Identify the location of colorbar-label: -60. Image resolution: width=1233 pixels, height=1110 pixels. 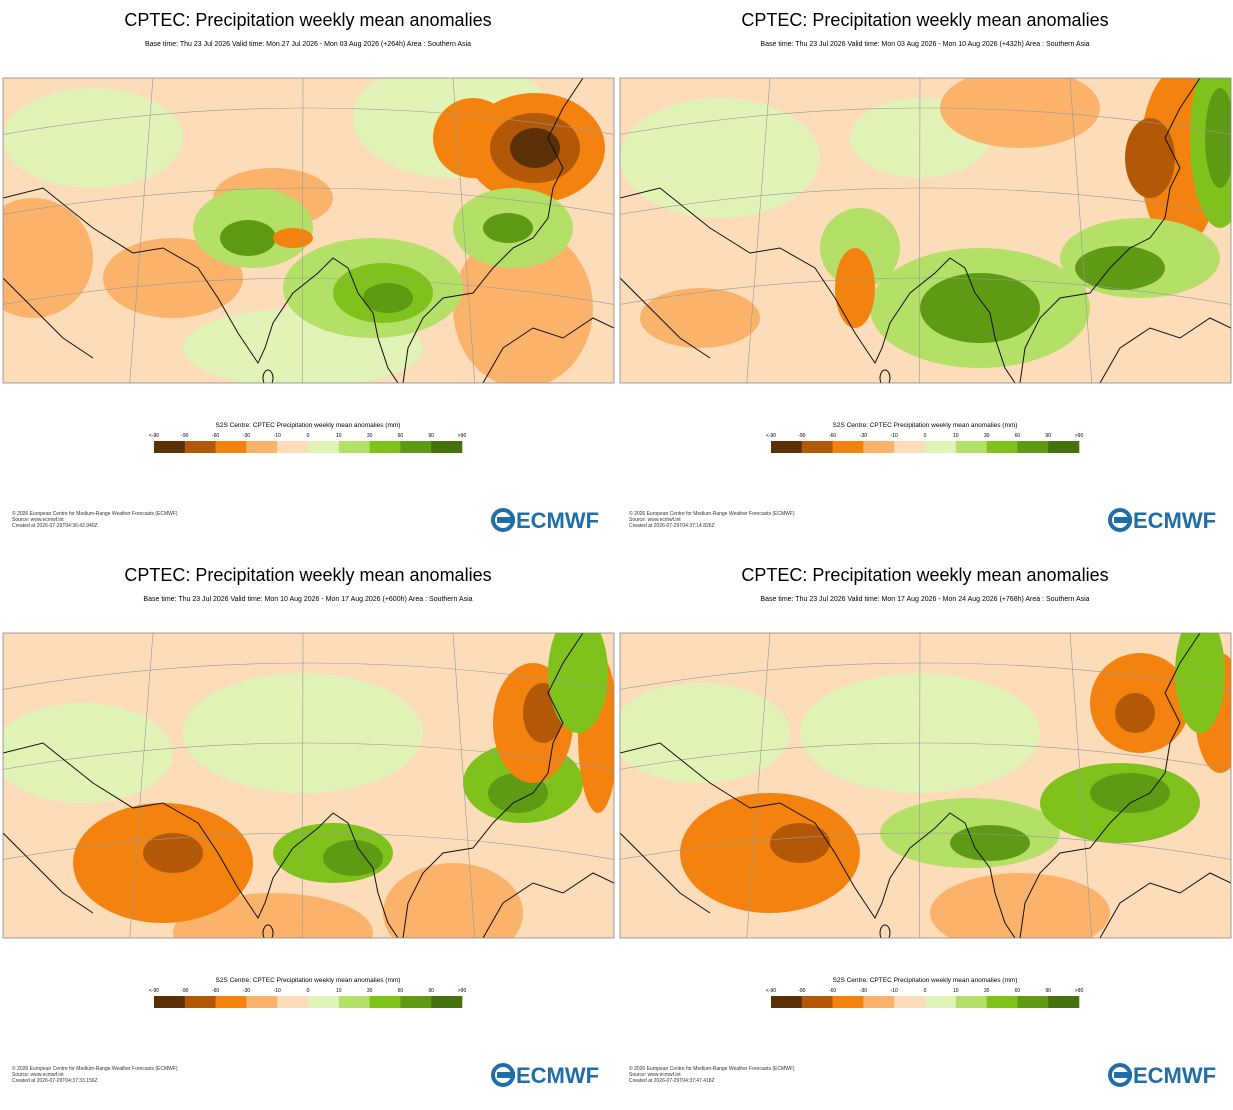
(832, 991).